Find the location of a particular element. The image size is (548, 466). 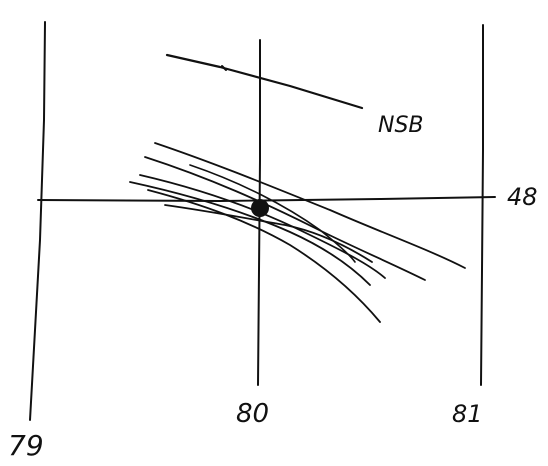

y-label-right: 48 is located at coordinates (522, 197).